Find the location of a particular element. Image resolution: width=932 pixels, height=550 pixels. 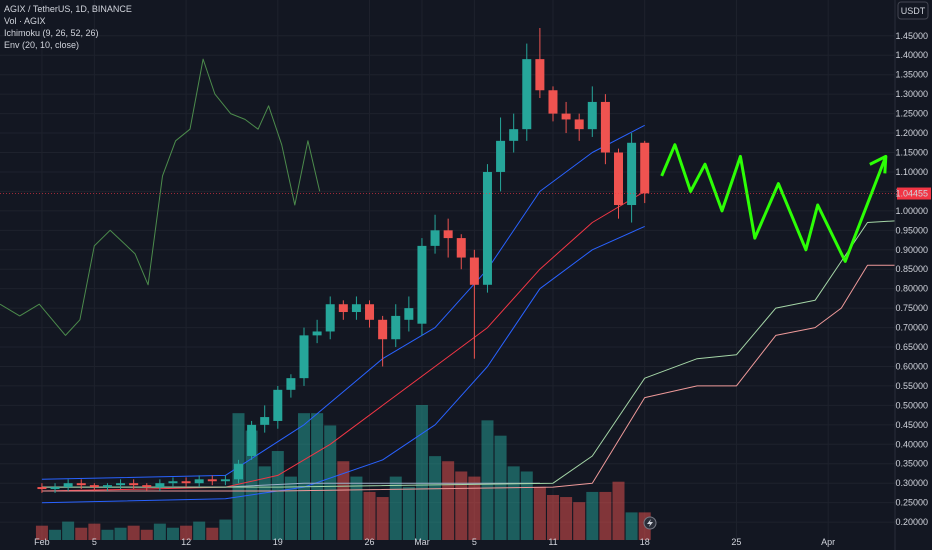

y-tick-label: 0.25000 is located at coordinates (911, 503).